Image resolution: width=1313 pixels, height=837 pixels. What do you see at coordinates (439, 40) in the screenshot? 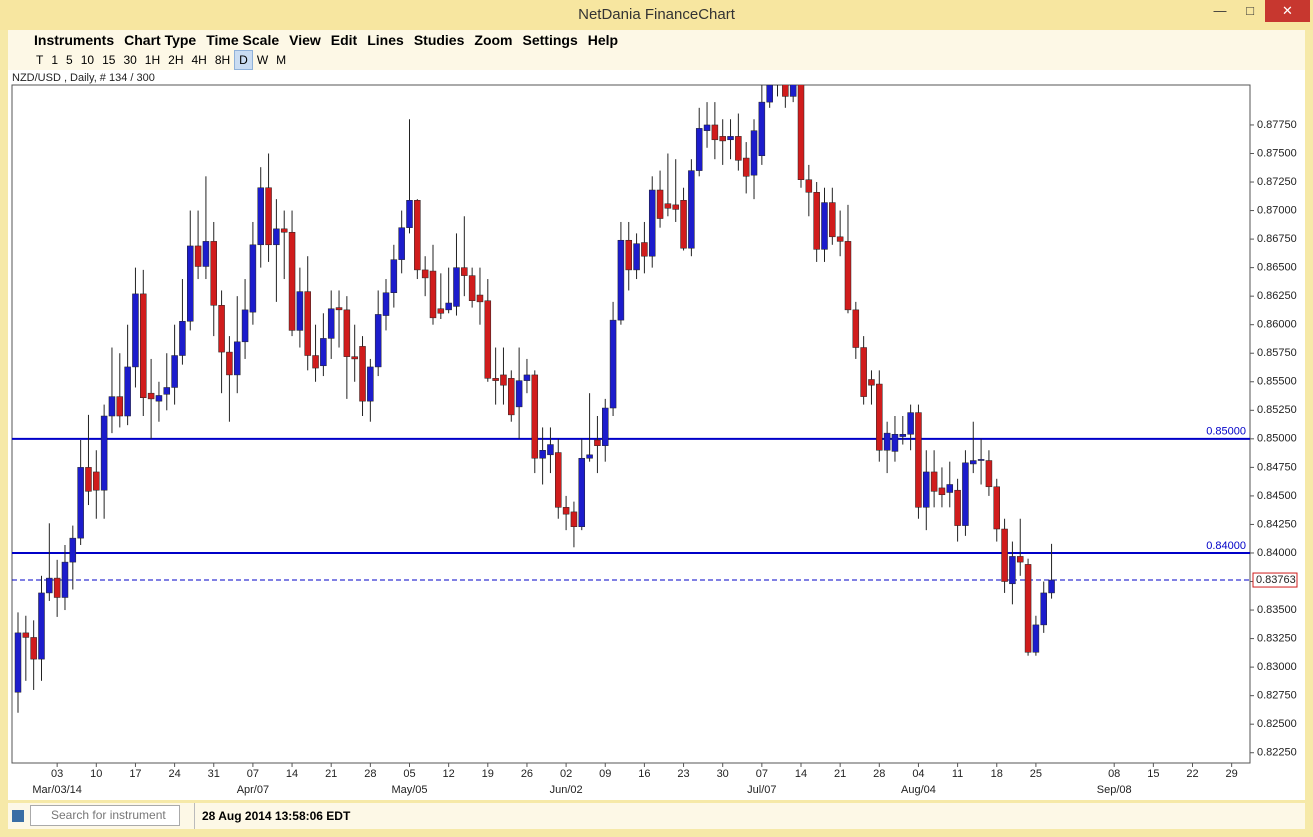
I see `menu-item: Studies` at bounding box center [439, 40].